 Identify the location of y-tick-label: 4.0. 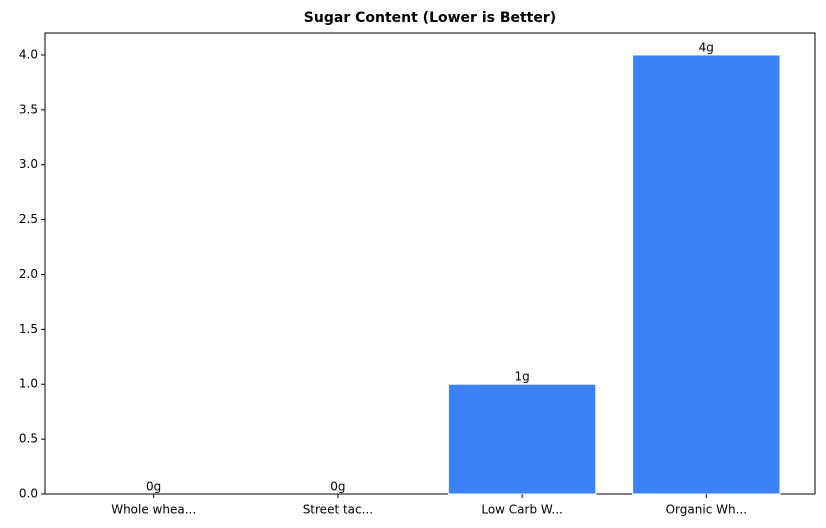
(28, 54).